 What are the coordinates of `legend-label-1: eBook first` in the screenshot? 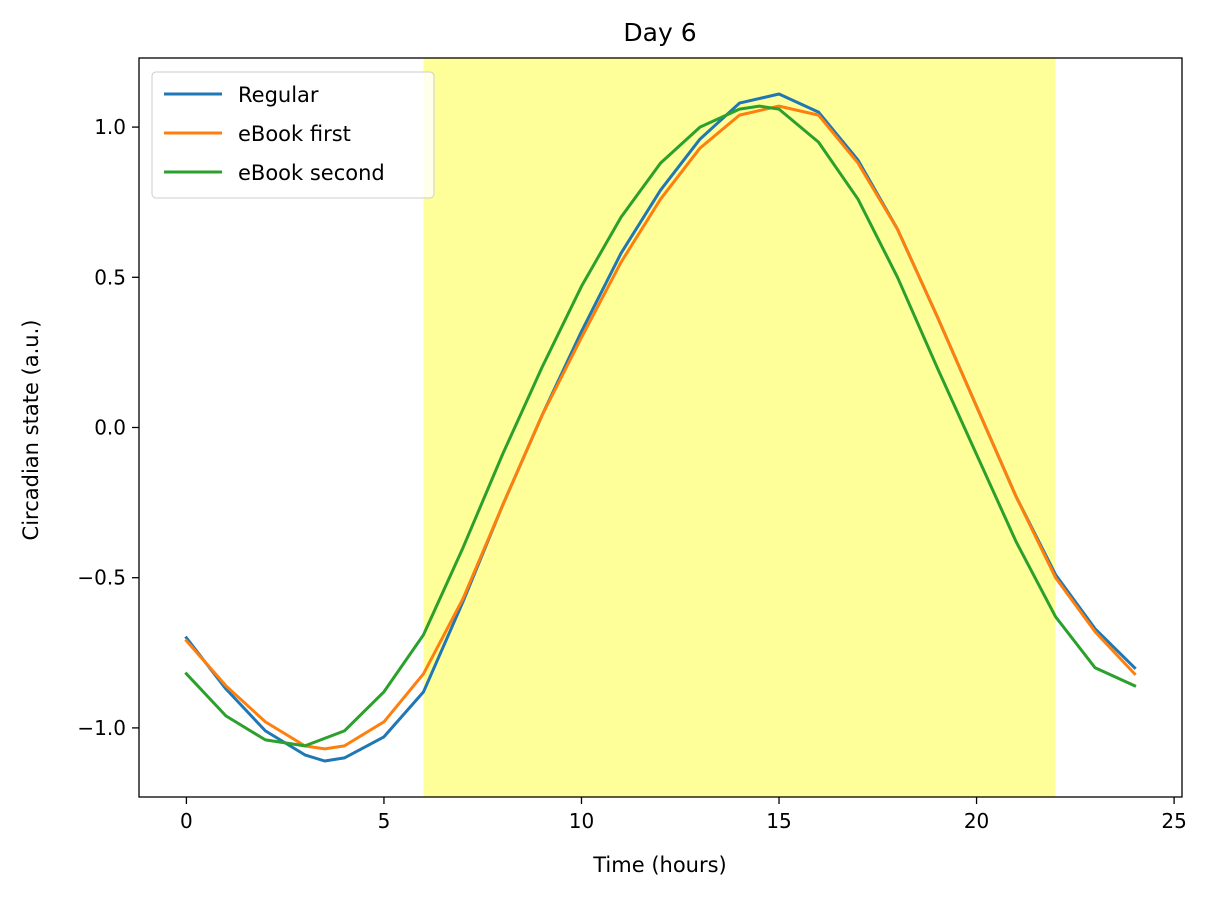 It's located at (294, 134).